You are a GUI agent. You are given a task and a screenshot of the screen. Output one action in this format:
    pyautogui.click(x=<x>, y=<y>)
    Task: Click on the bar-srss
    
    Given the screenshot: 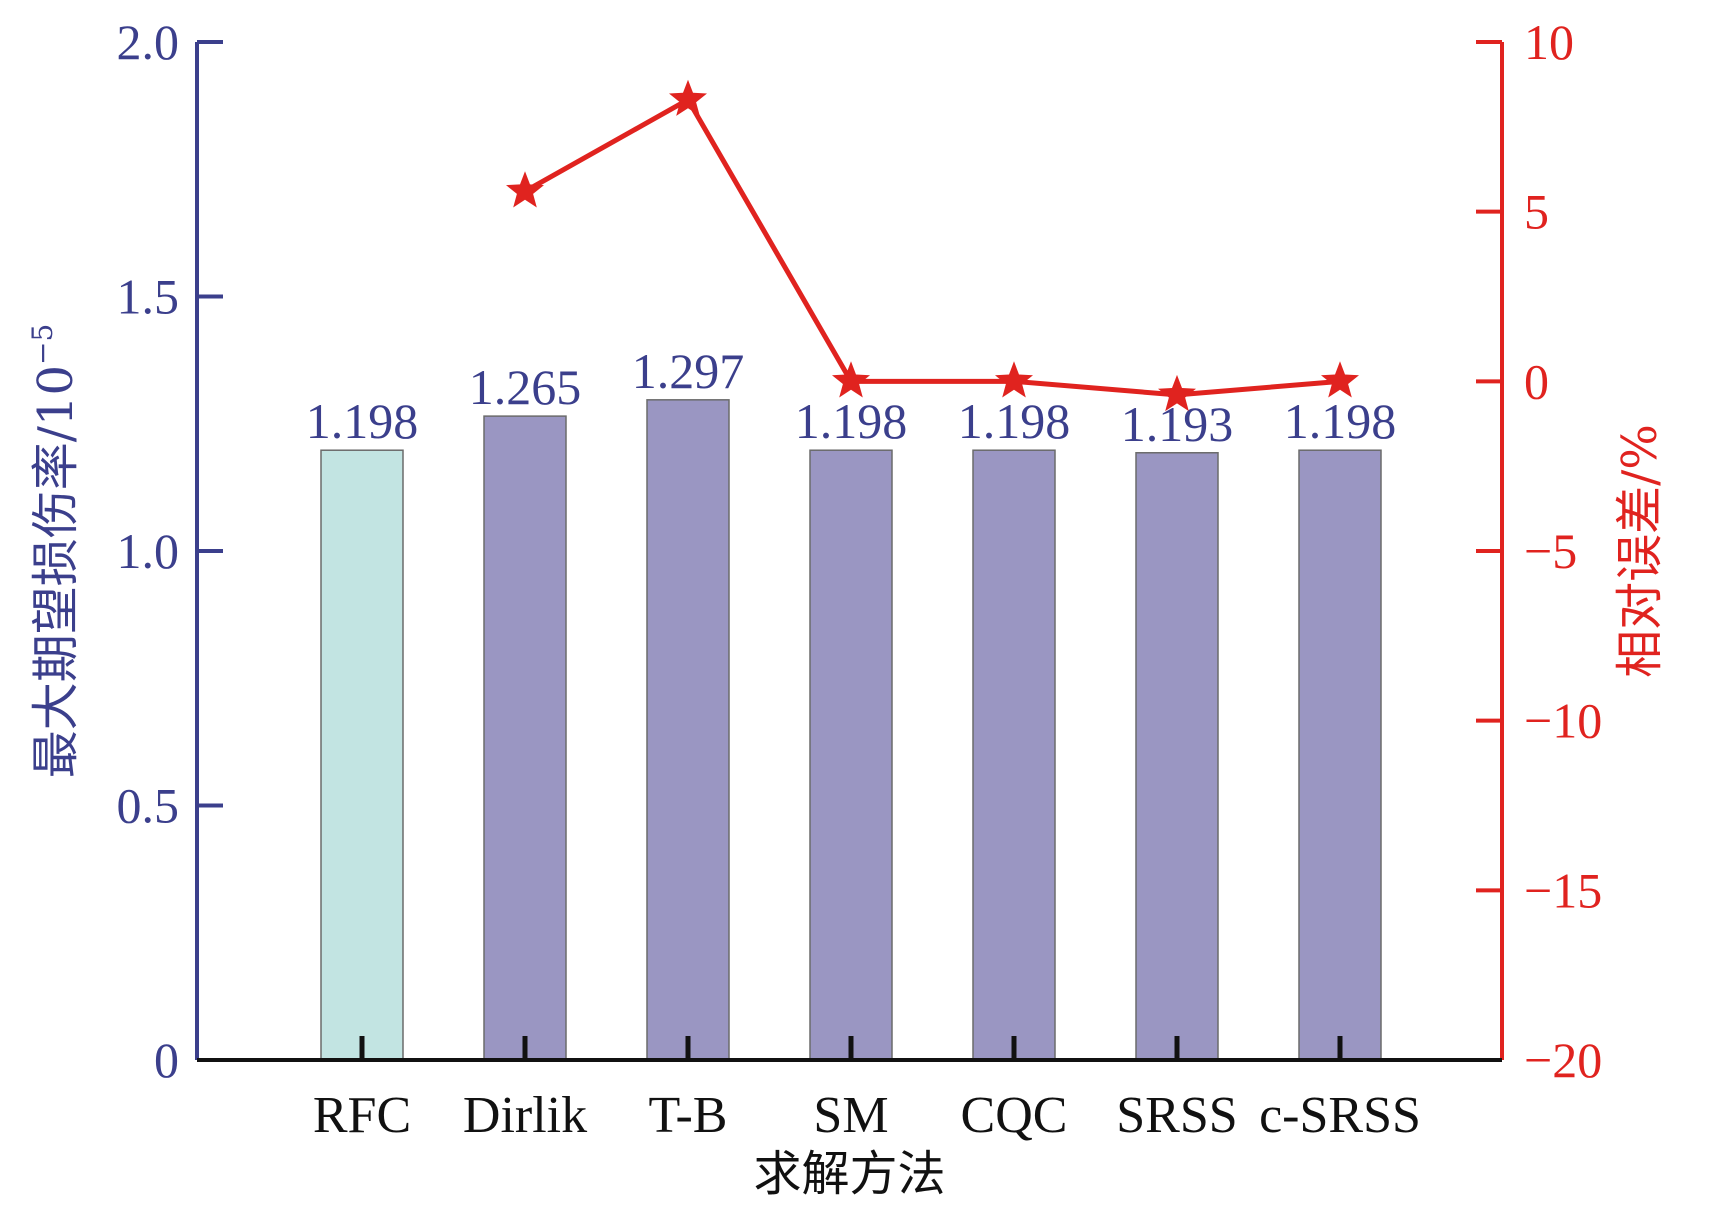 What is the action you would take?
    pyautogui.click(x=1177, y=756)
    